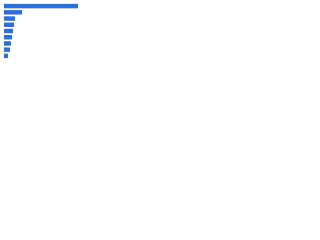 The width and height of the screenshot is (320, 240). Describe the element at coordinates (41, 31) in the screenshot. I see `chart` at that location.